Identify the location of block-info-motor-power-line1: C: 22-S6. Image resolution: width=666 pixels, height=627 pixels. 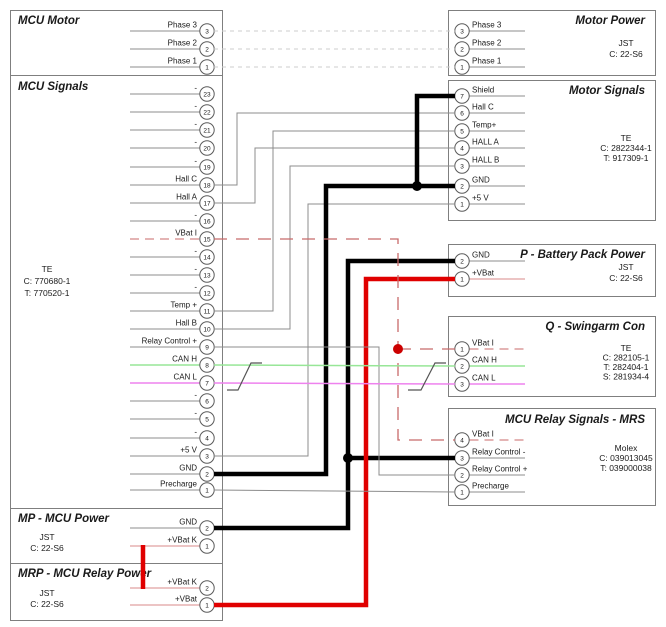
(626, 54).